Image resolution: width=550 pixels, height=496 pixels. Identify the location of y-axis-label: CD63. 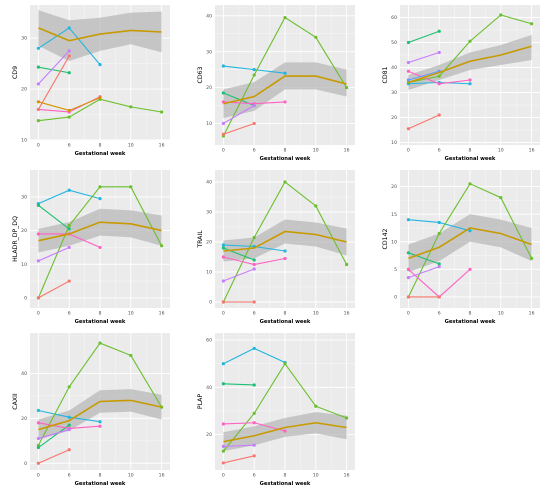
(200, 74).